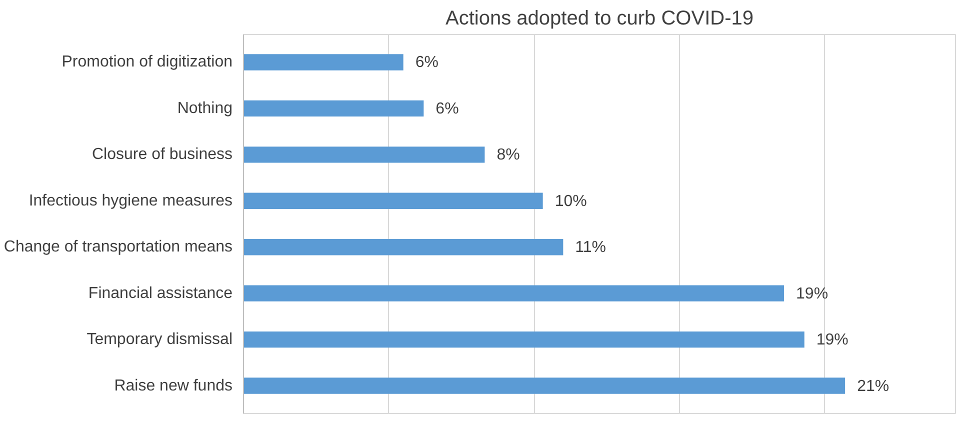  Describe the element at coordinates (600, 19) in the screenshot. I see `chart-title: Actions adopted to curb COVID-19` at that location.